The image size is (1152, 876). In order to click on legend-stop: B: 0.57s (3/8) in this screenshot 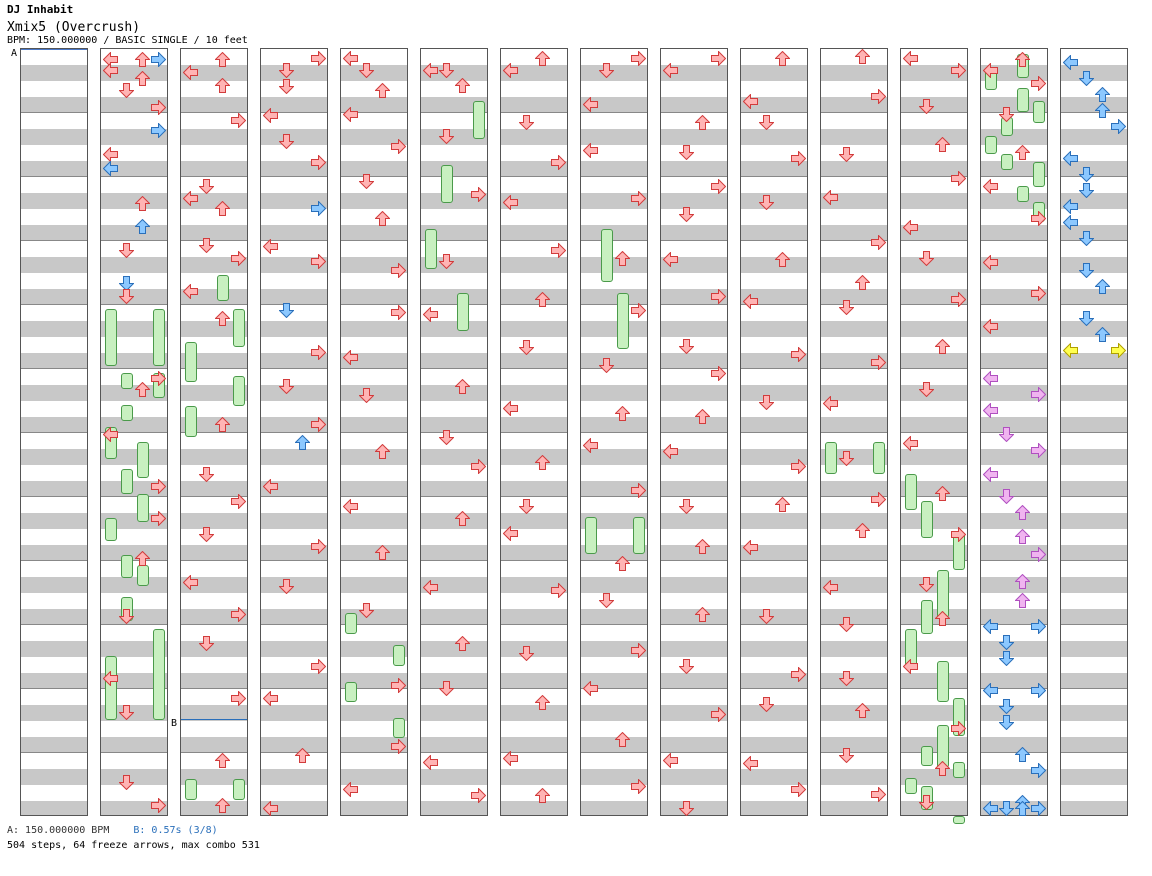, I will do `click(175, 830)`.